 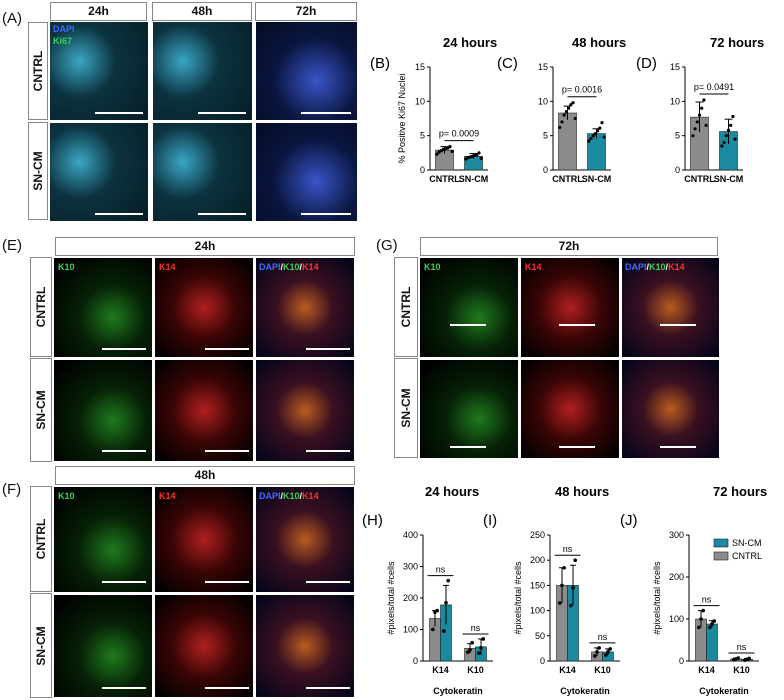 I want to click on chart-d-title: 72 hours, so click(x=737, y=42).